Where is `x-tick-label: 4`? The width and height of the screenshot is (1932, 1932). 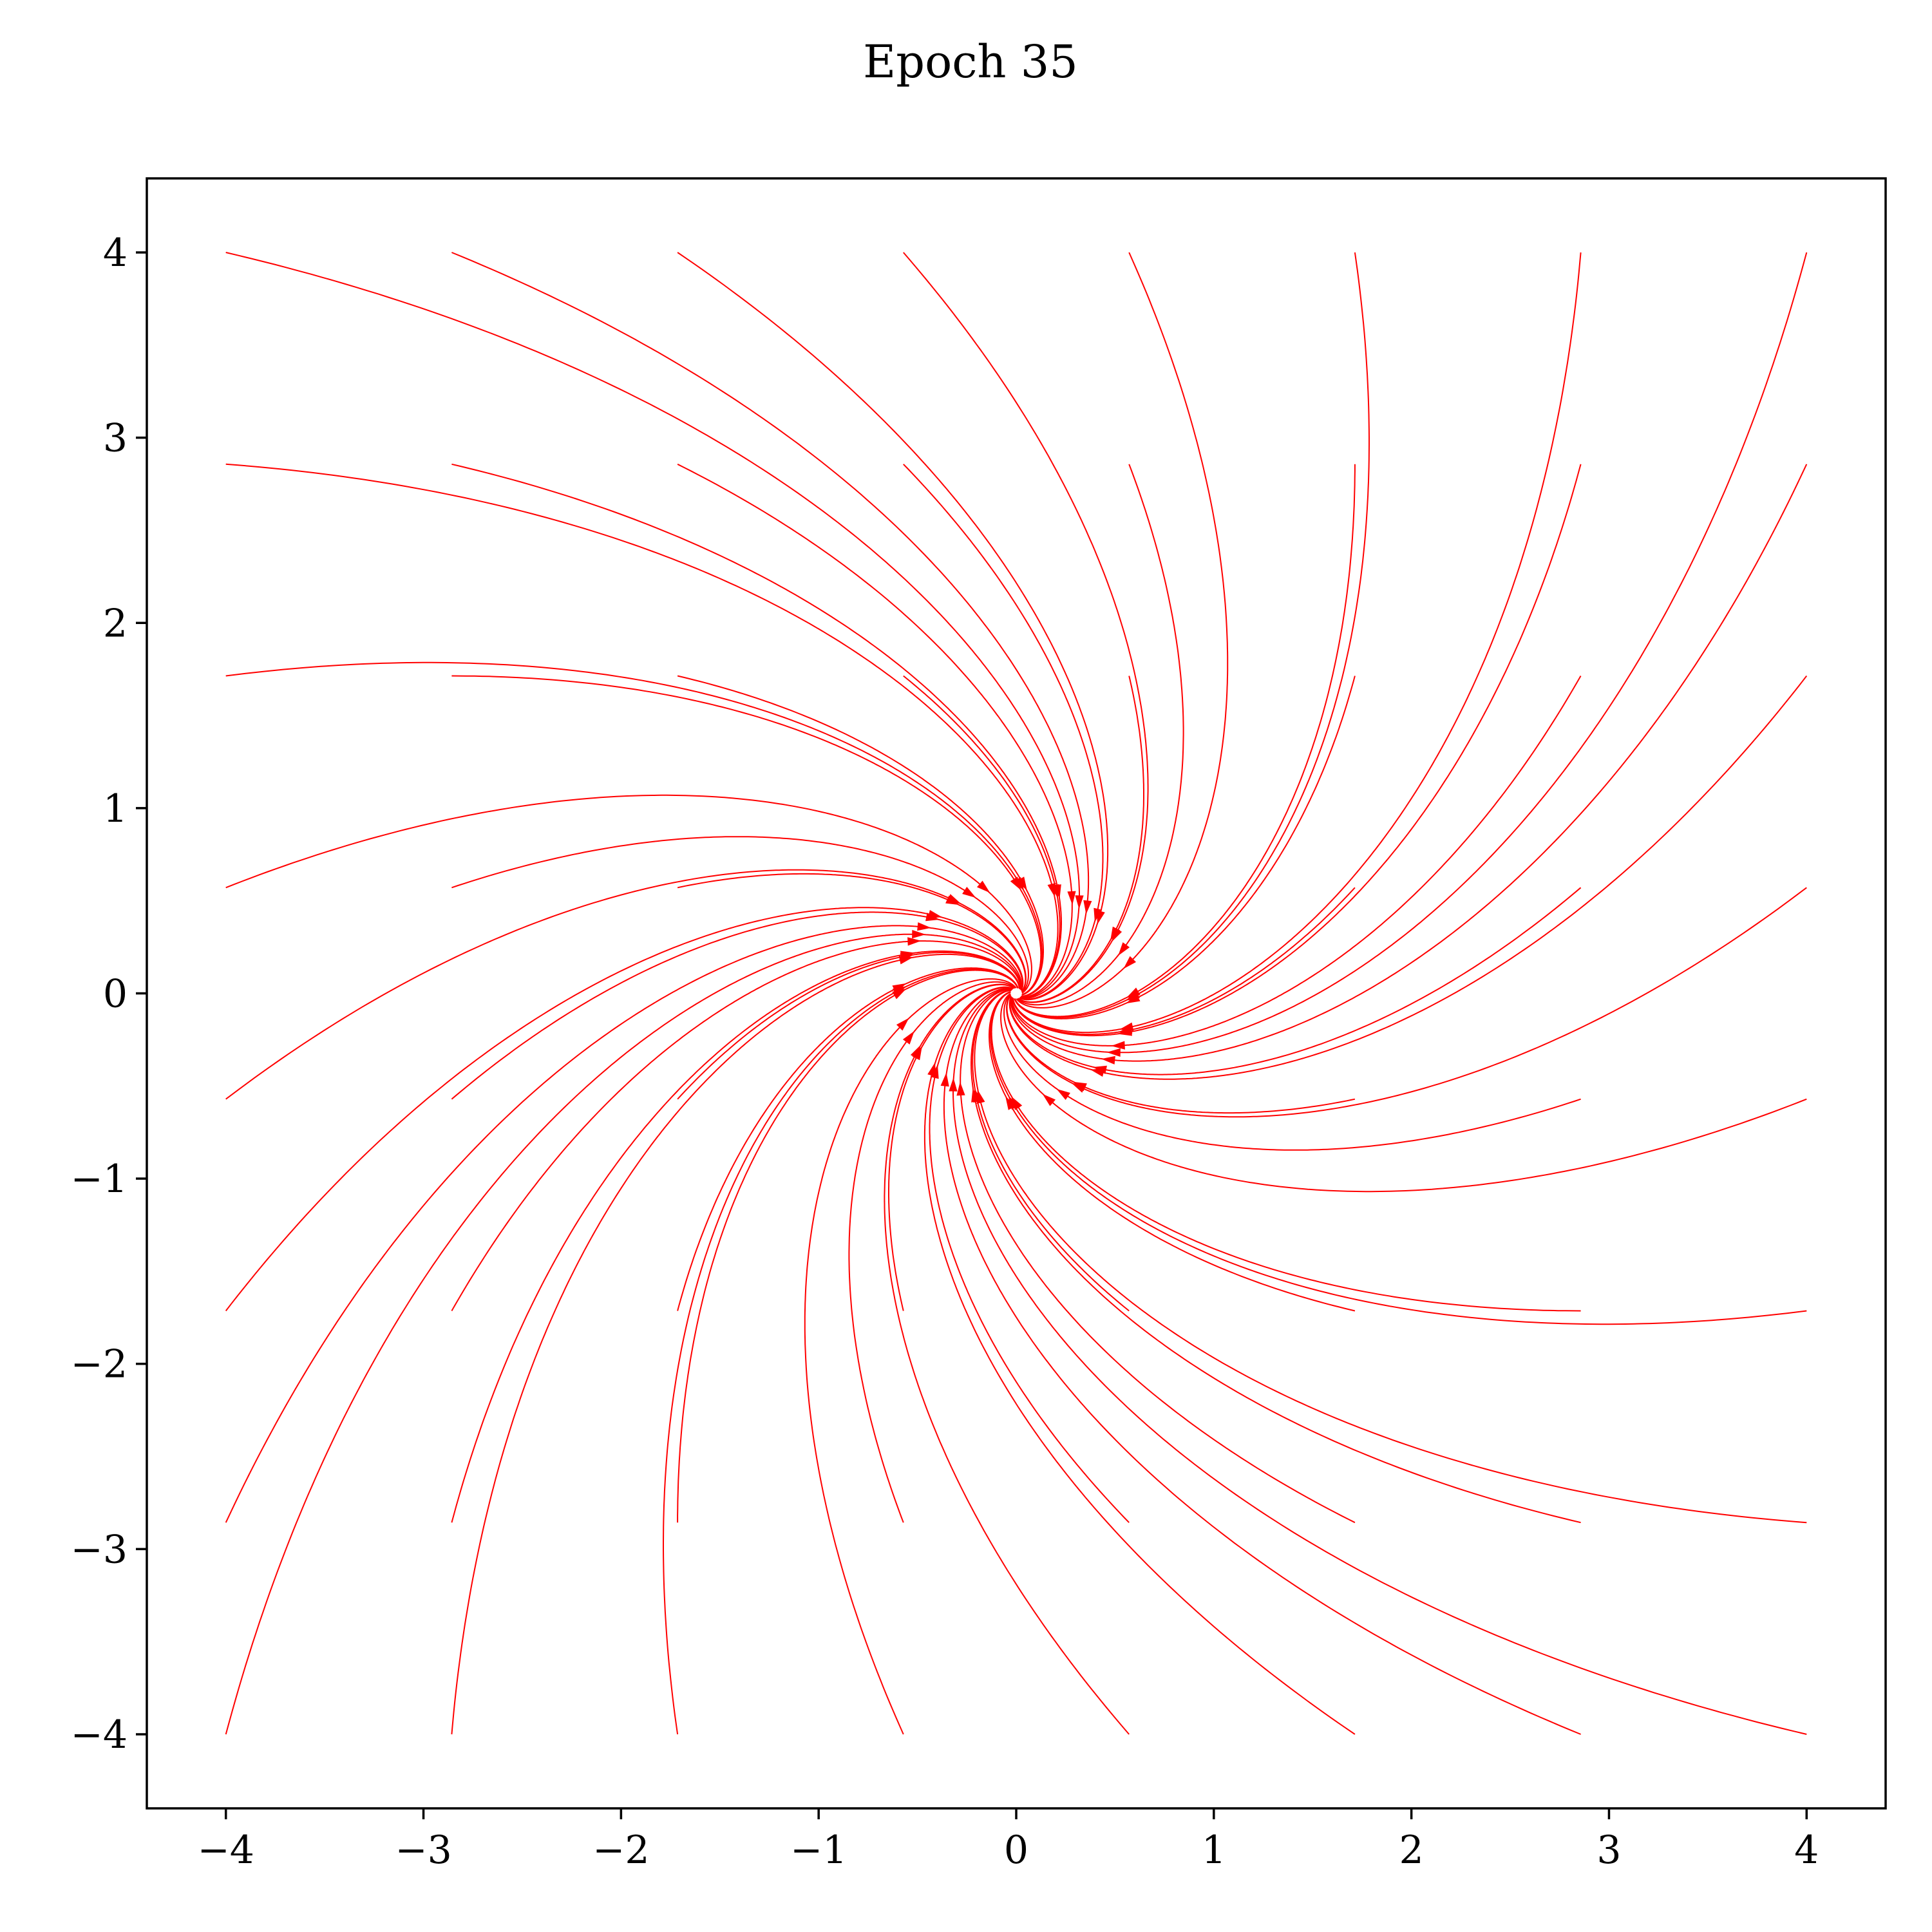
x-tick-label: 4 is located at coordinates (1806, 1851).